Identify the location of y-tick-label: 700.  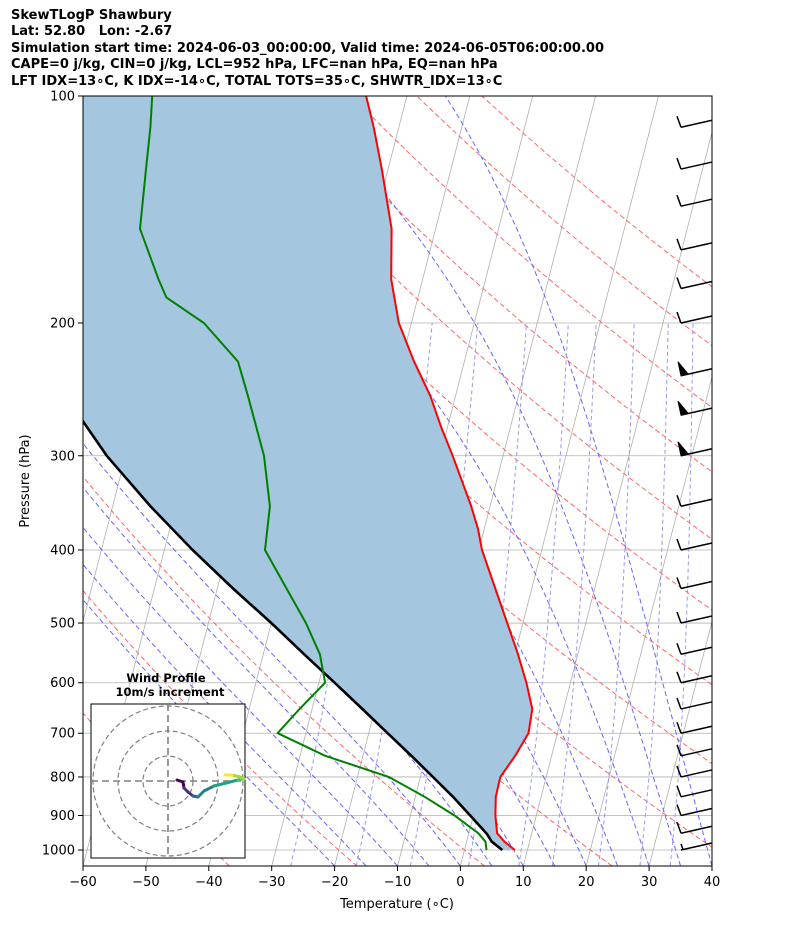
(62, 734).